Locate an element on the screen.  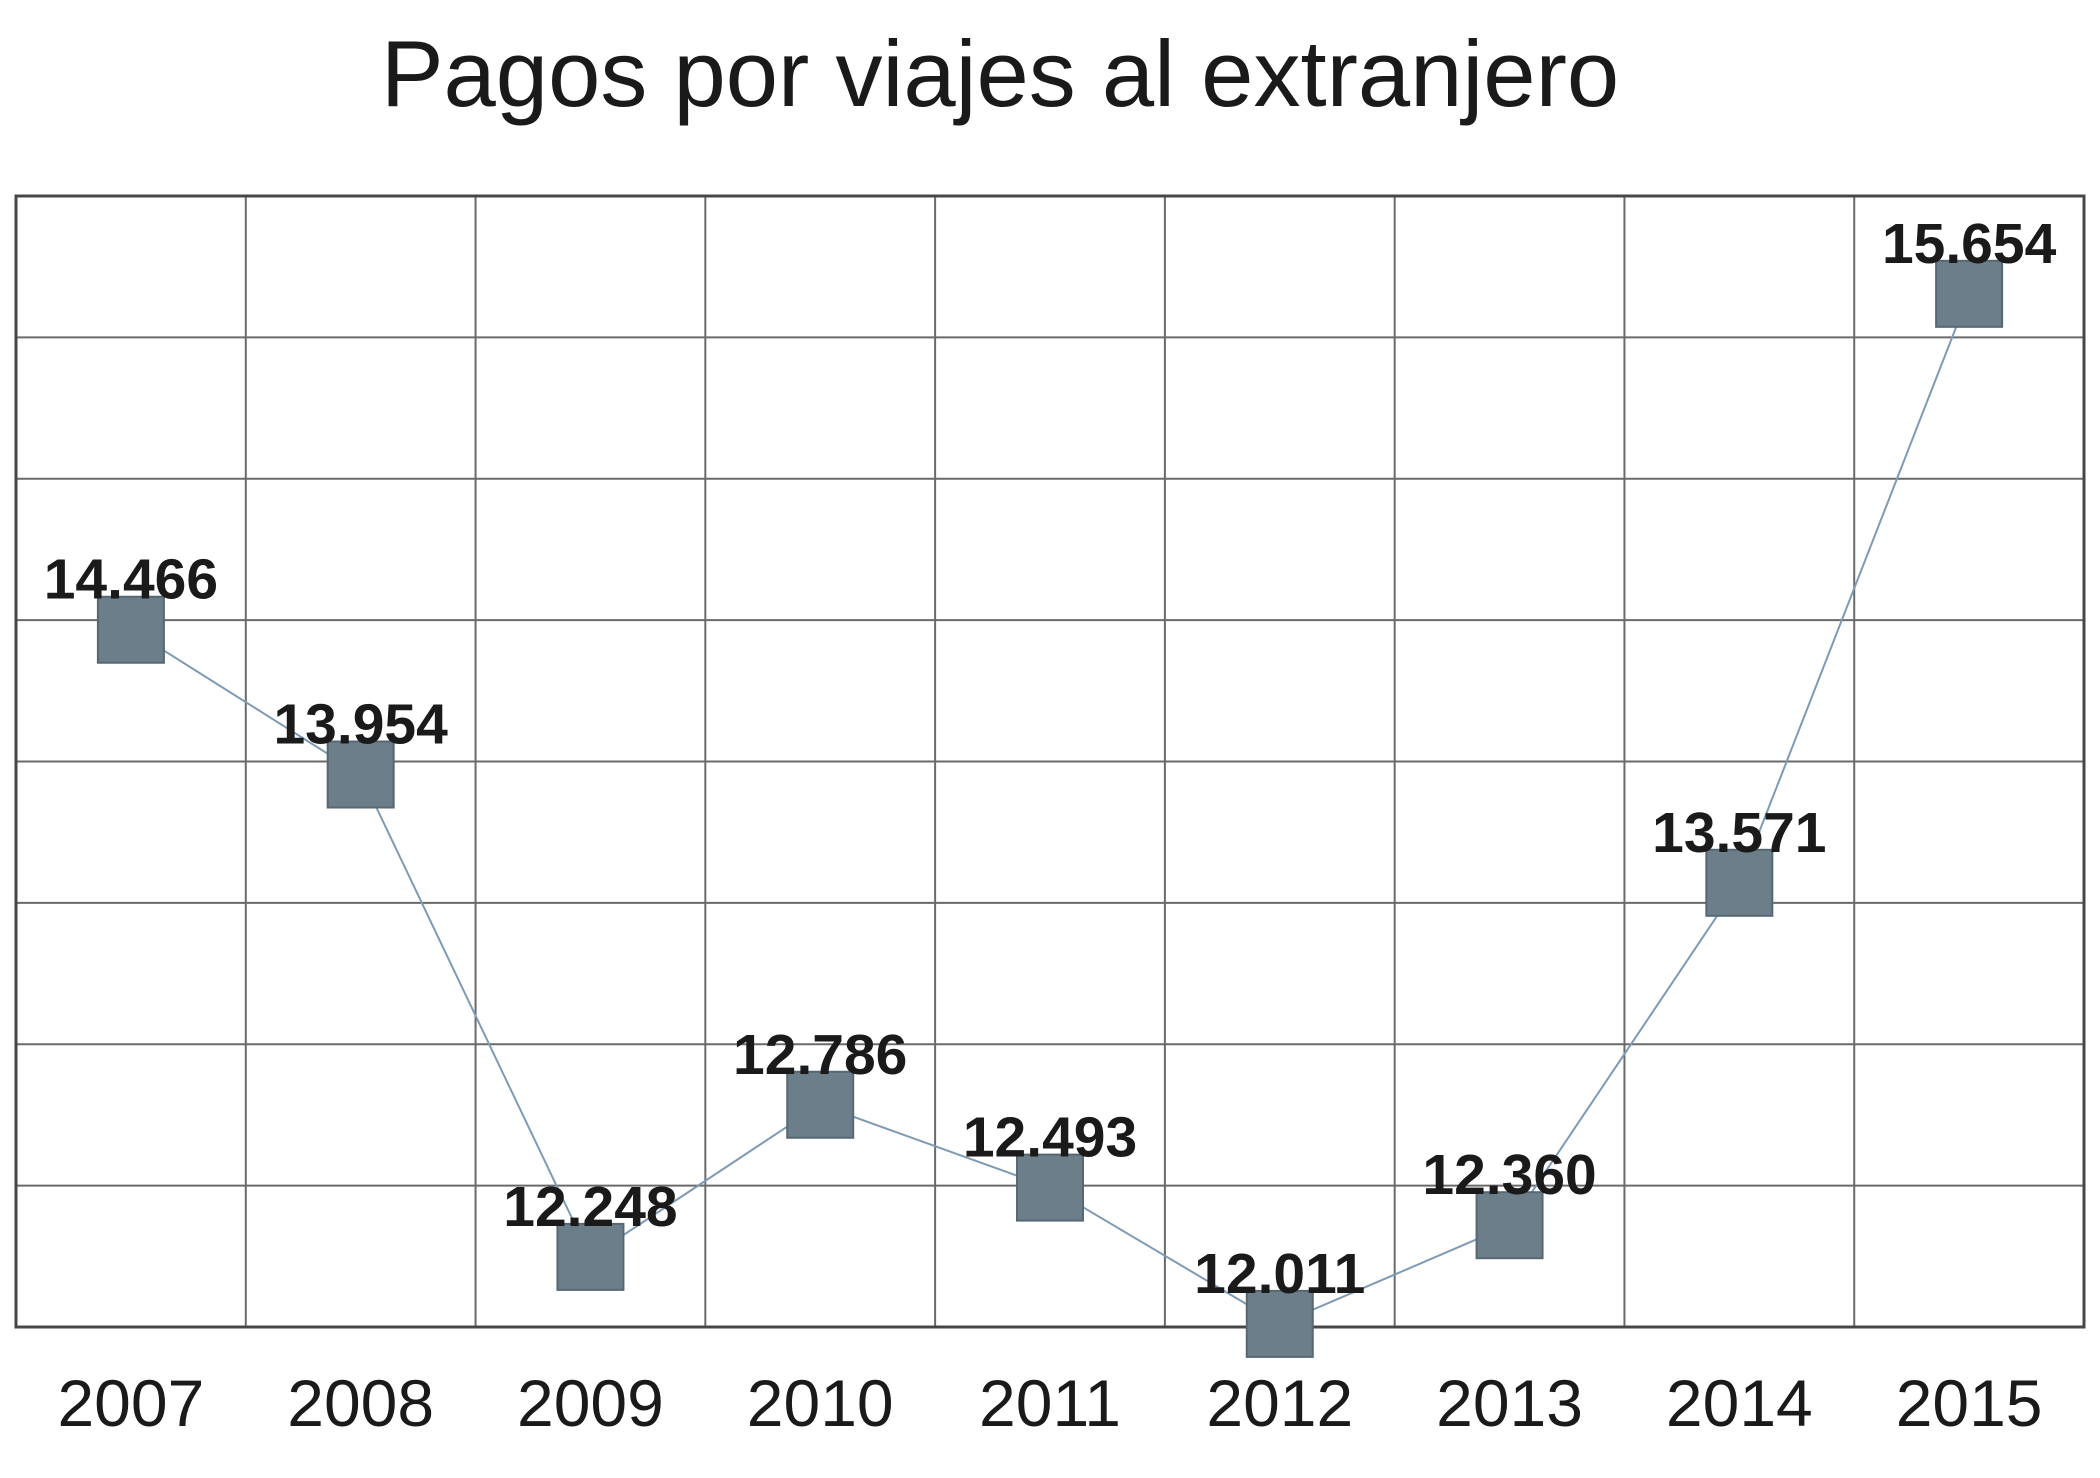
data-point-label: 14.466 is located at coordinates (131, 580).